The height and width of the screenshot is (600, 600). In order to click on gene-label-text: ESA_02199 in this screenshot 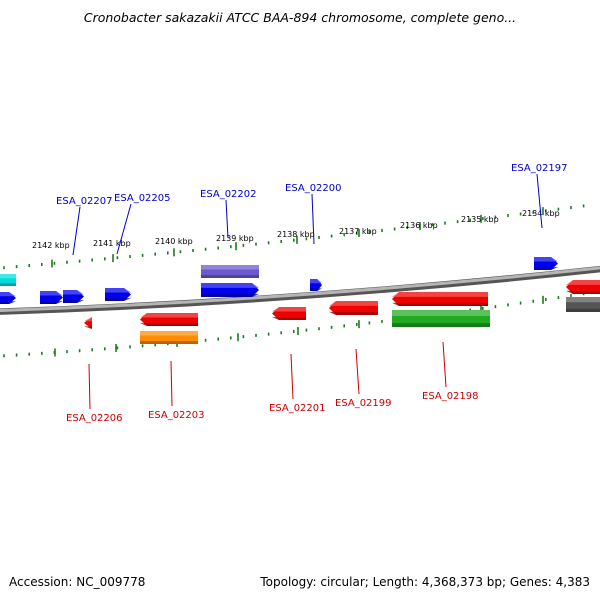, I will do `click(363, 403)`.